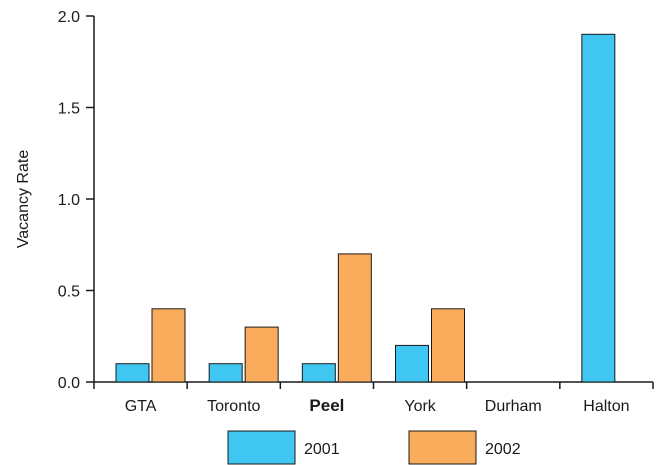  I want to click on y-tick-labels: 0.0 0.5 1.0 1.5 2.0, so click(69, 200).